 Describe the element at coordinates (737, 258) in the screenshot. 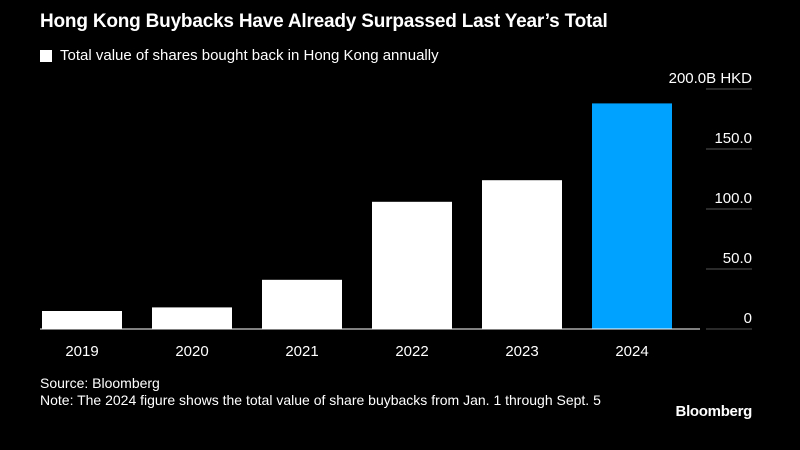

I see `y-tick-label: 50.0` at that location.